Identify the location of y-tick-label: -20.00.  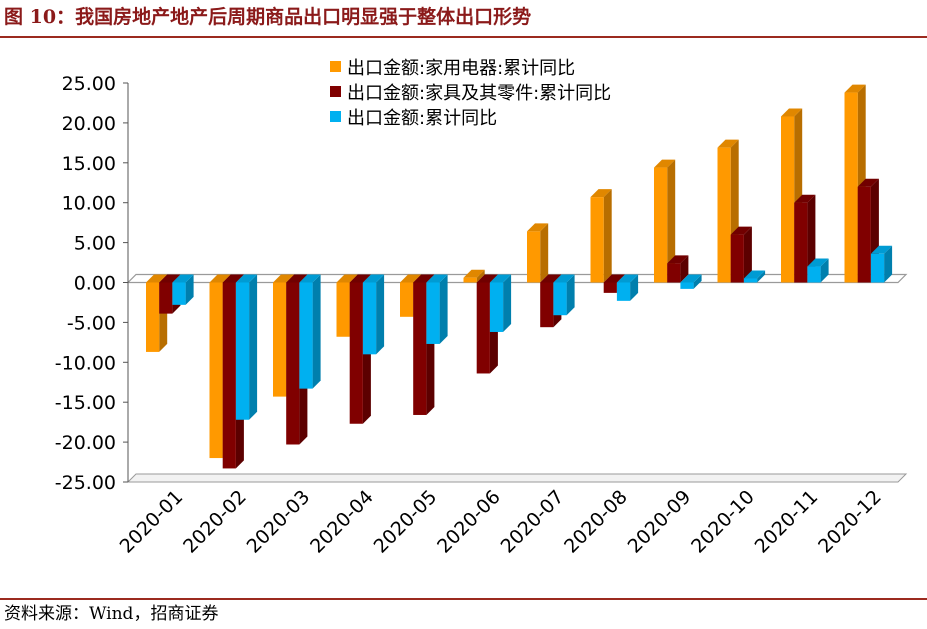
(85, 443).